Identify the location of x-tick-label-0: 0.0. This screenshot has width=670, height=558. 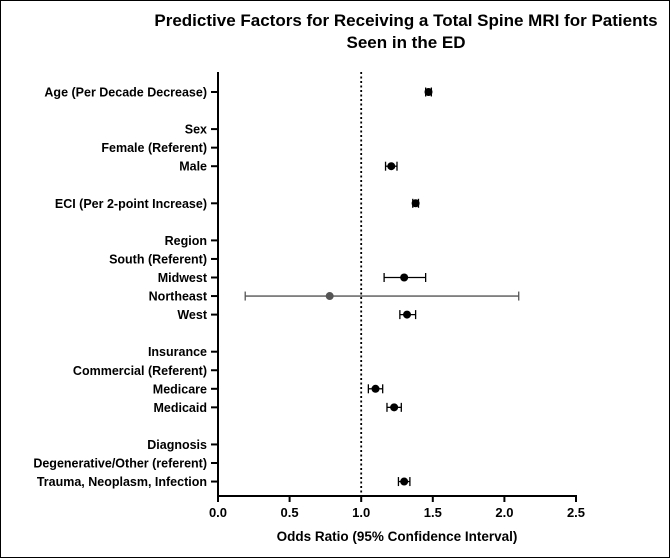
(218, 512).